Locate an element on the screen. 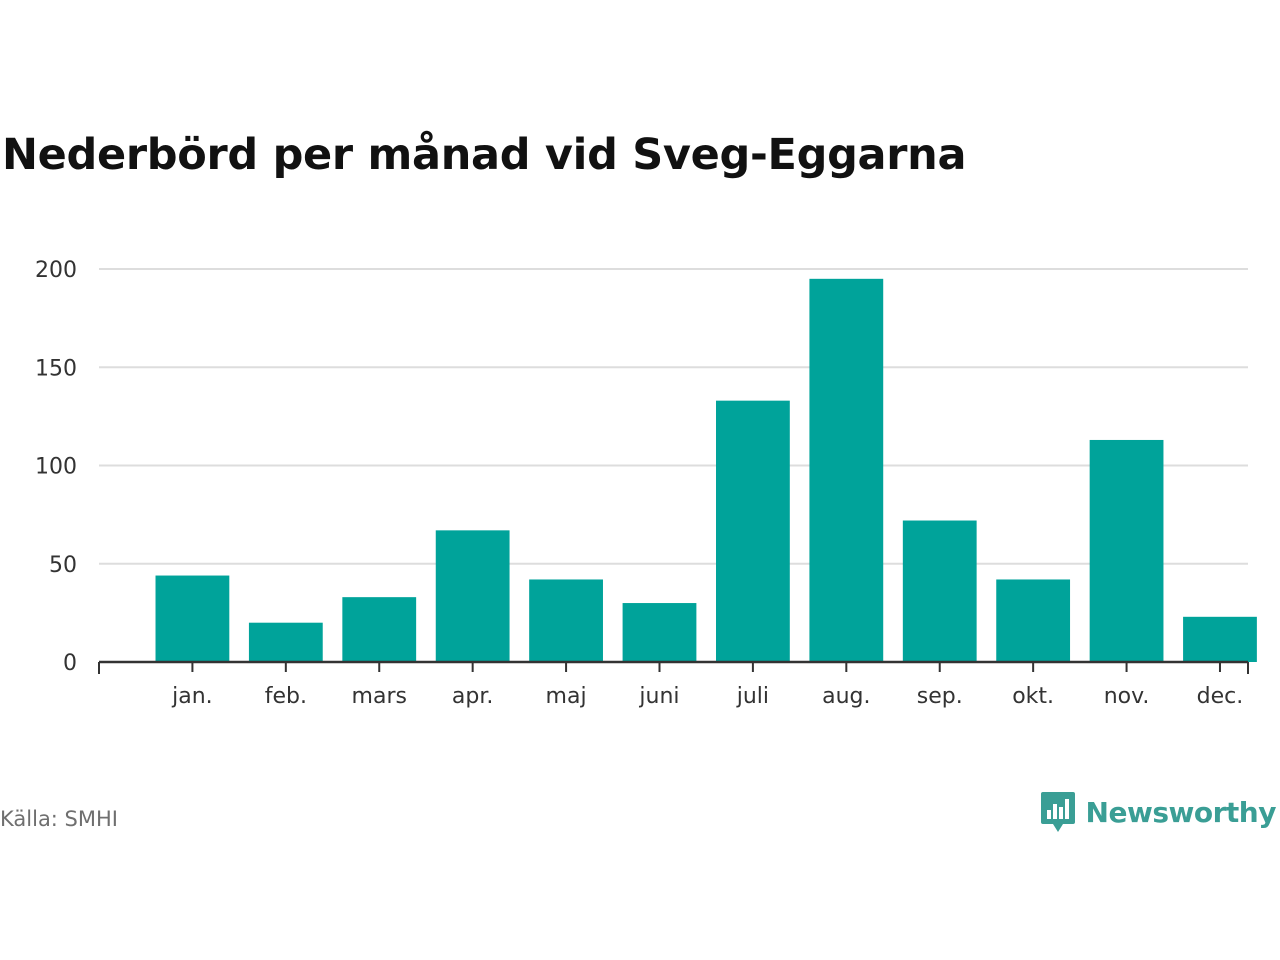  y-axis-tick-labels: 0 50 100 150 200 is located at coordinates (56, 467).